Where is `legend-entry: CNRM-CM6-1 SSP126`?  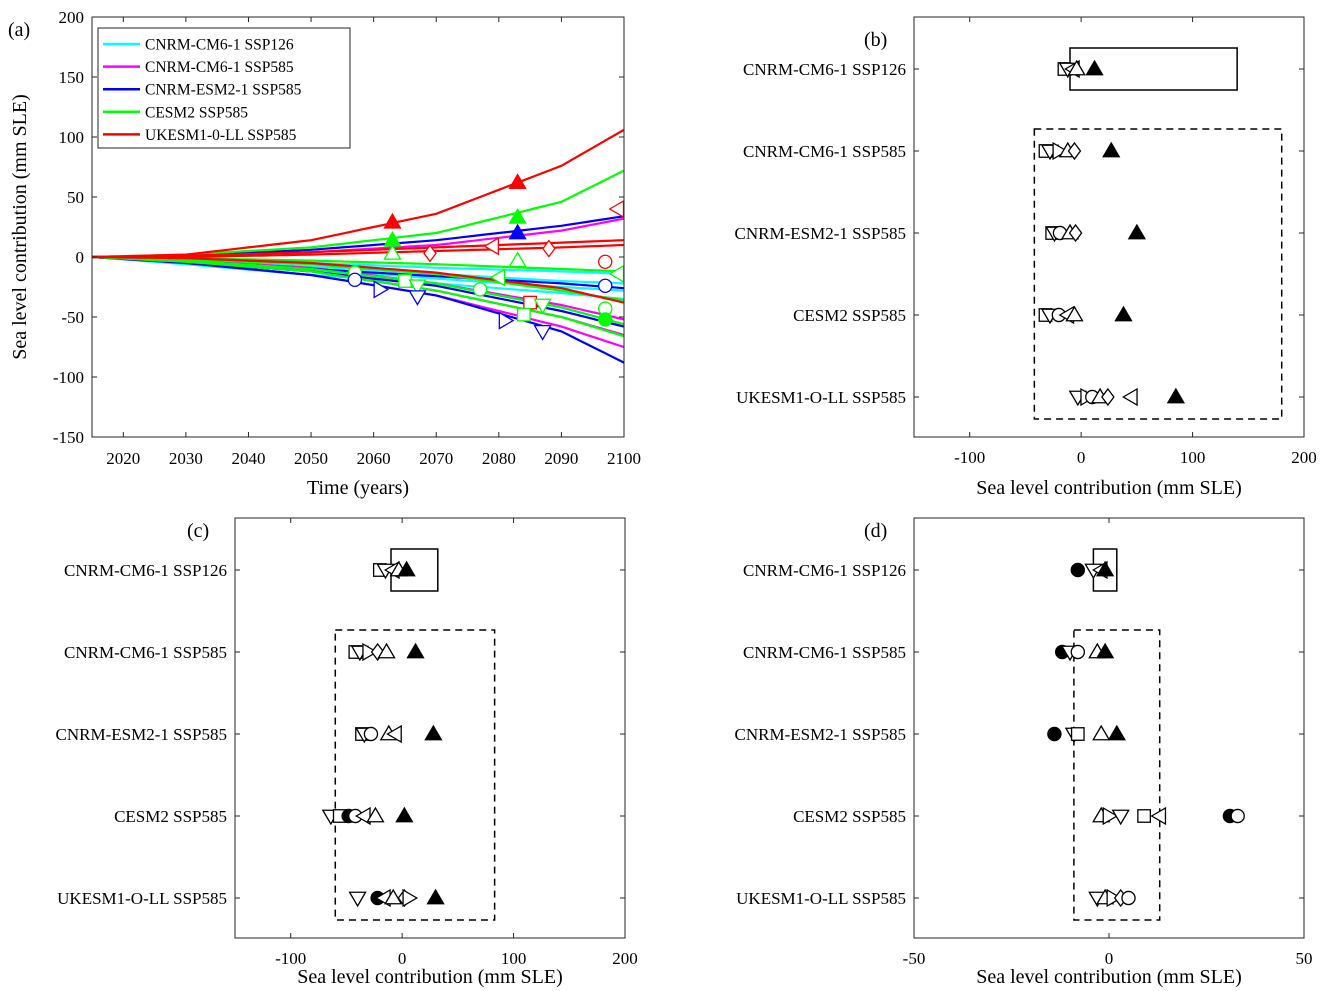
legend-entry: CNRM-CM6-1 SSP126 is located at coordinates (219, 45).